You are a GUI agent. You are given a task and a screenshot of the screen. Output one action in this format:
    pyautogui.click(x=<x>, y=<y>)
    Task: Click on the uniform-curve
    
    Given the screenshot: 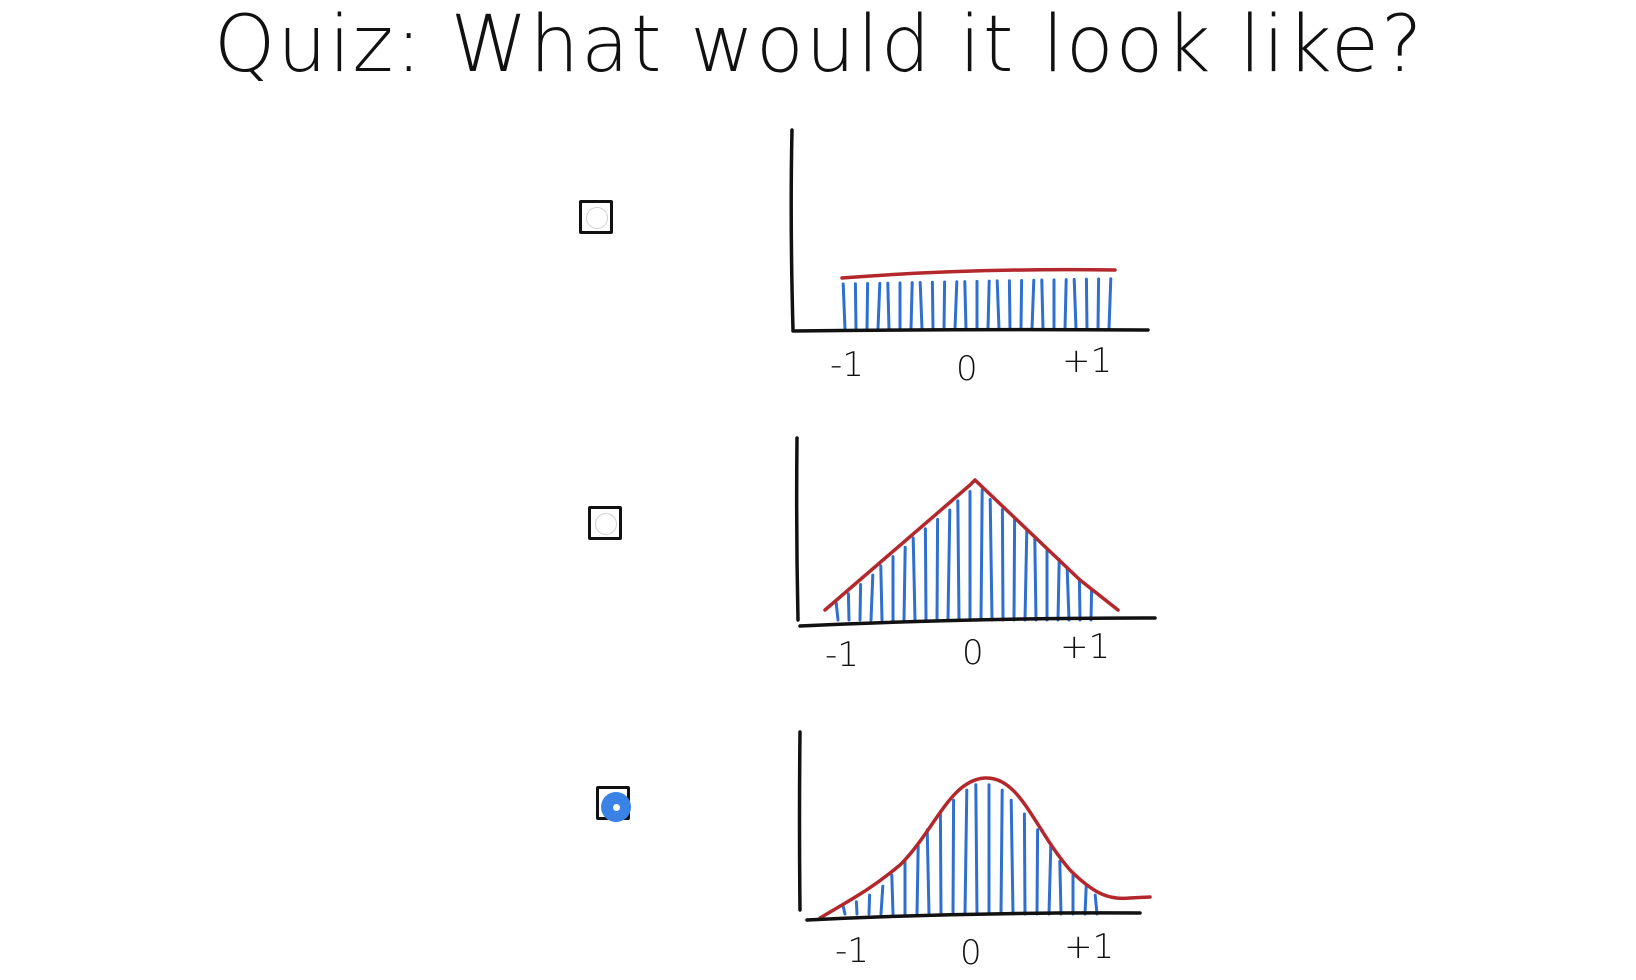 What is the action you would take?
    pyautogui.click(x=978, y=273)
    